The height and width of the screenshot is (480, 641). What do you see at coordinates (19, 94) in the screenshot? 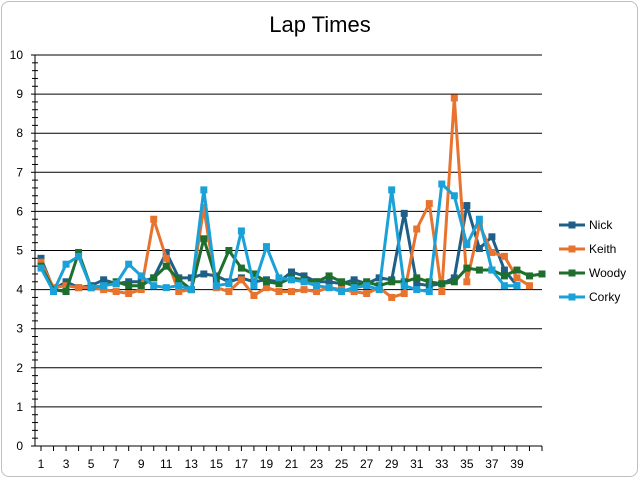
I see `y-tick-label: 9` at bounding box center [19, 94].